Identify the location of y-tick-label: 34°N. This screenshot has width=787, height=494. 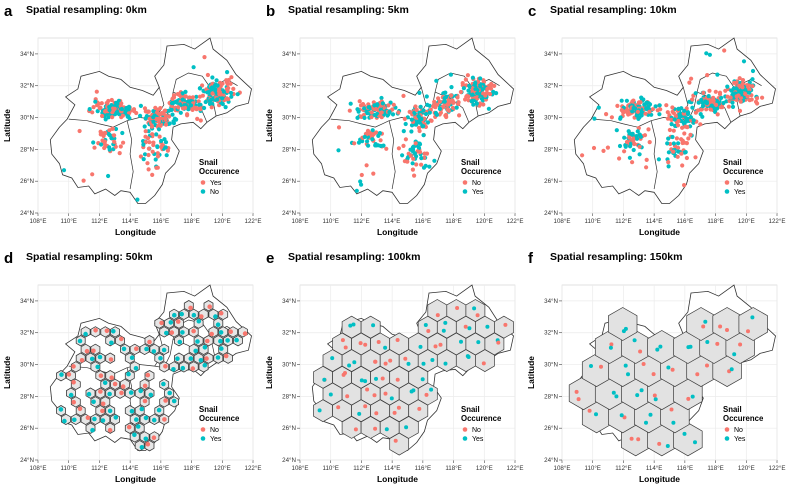
(551, 54).